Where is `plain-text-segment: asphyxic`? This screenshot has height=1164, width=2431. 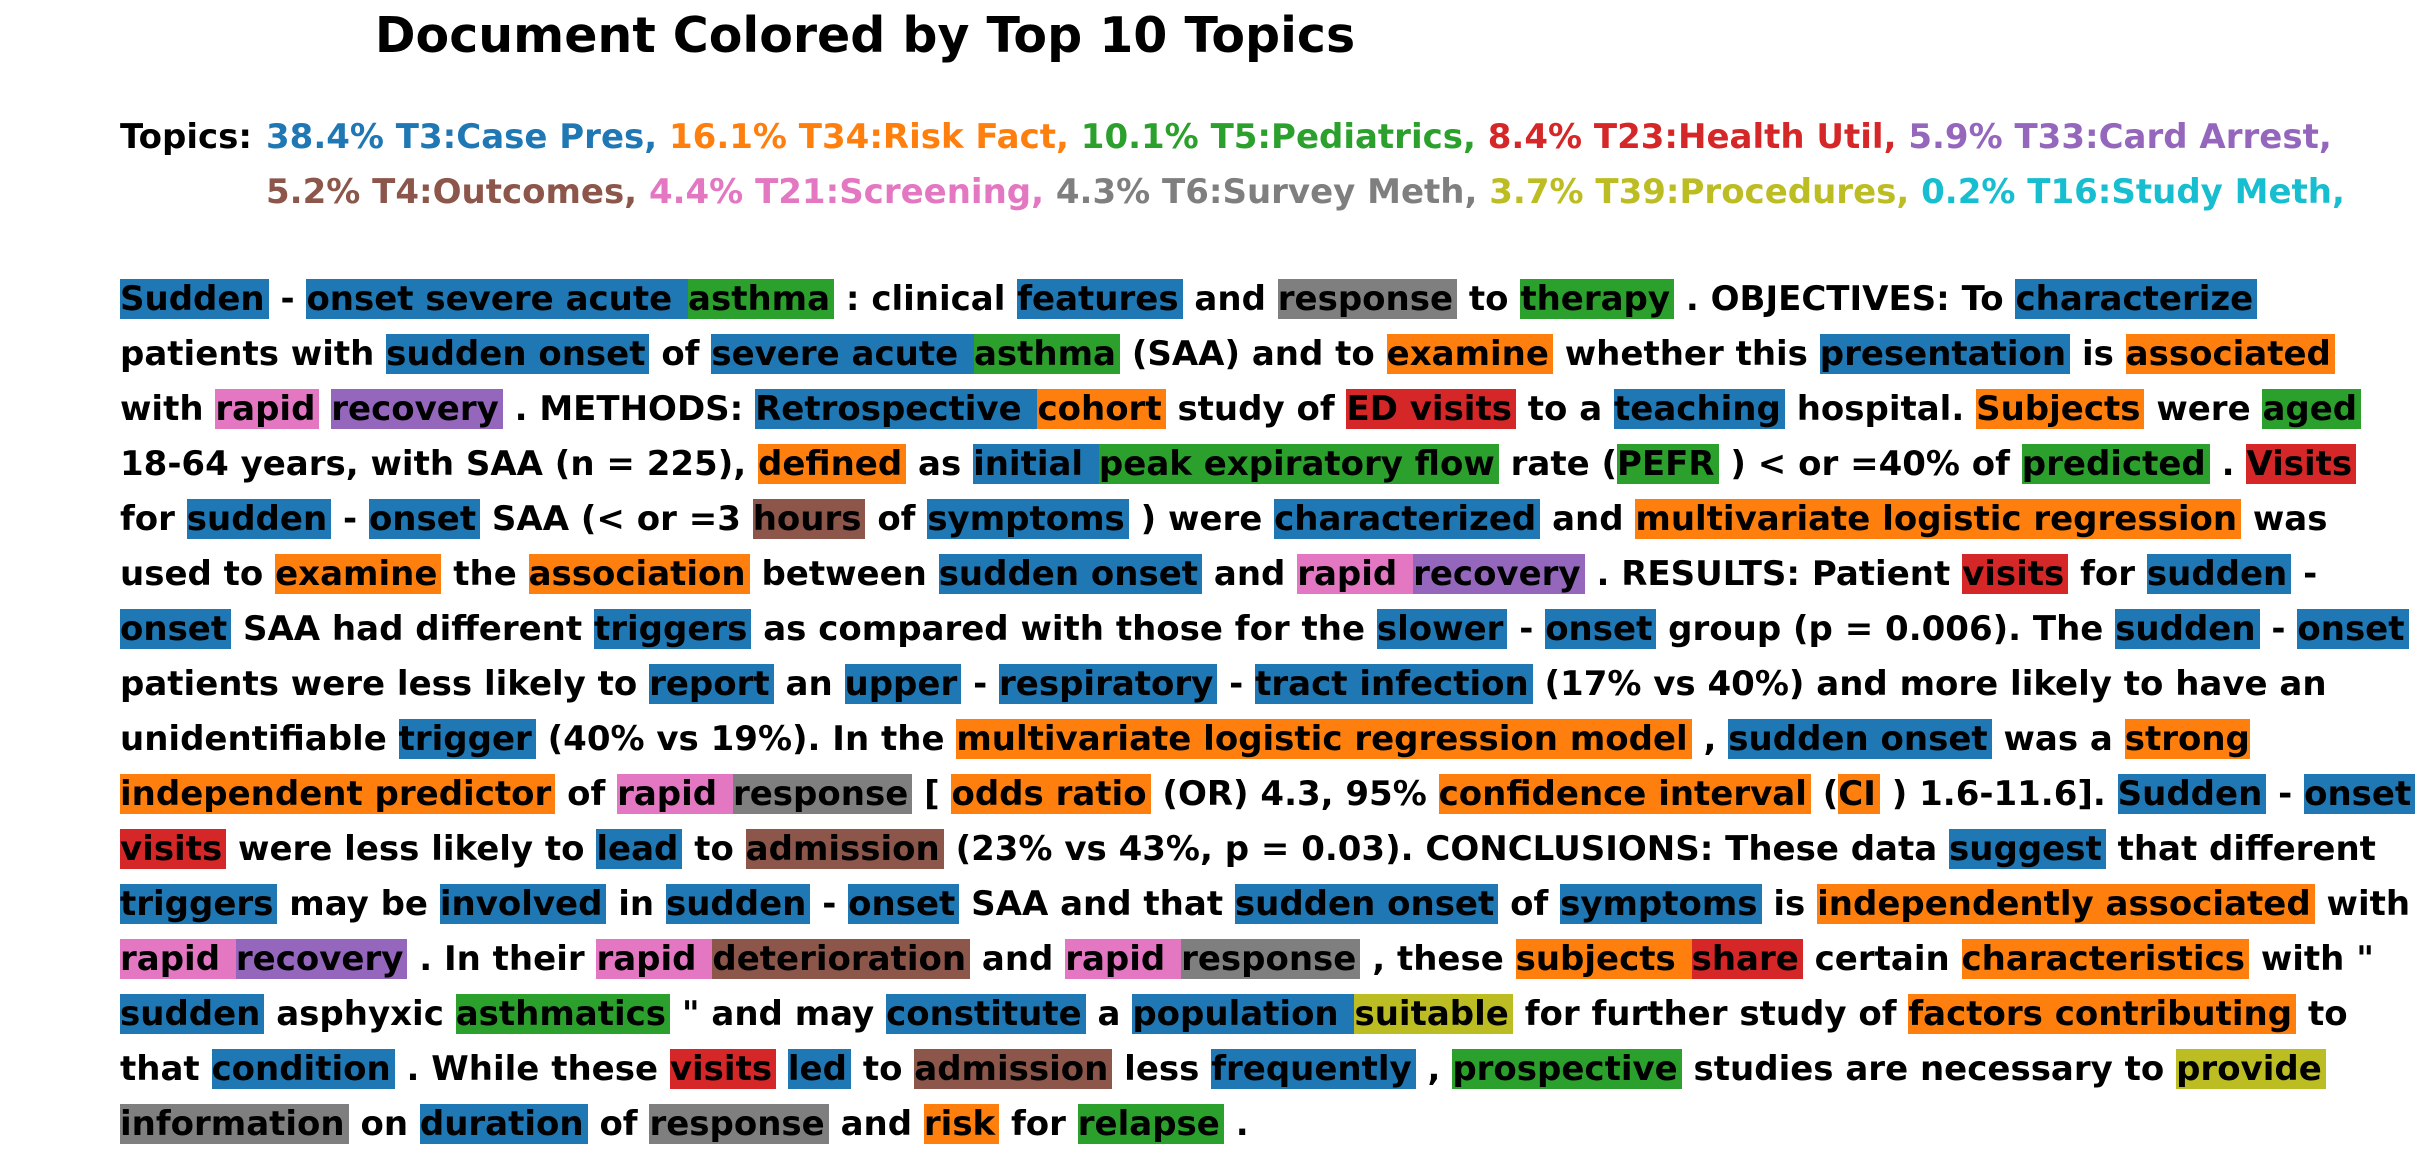
plain-text-segment: asphyxic is located at coordinates (366, 1014).